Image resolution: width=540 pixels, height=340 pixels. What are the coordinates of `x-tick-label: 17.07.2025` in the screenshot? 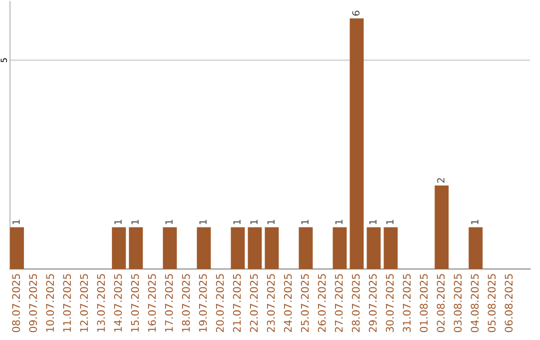 It's located at (169, 303).